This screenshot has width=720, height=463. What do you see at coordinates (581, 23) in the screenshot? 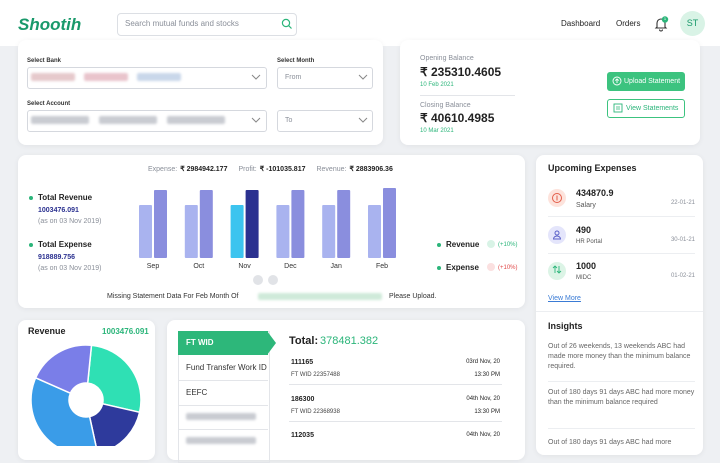
I see `nav-dashboard: Dashboard` at bounding box center [581, 23].